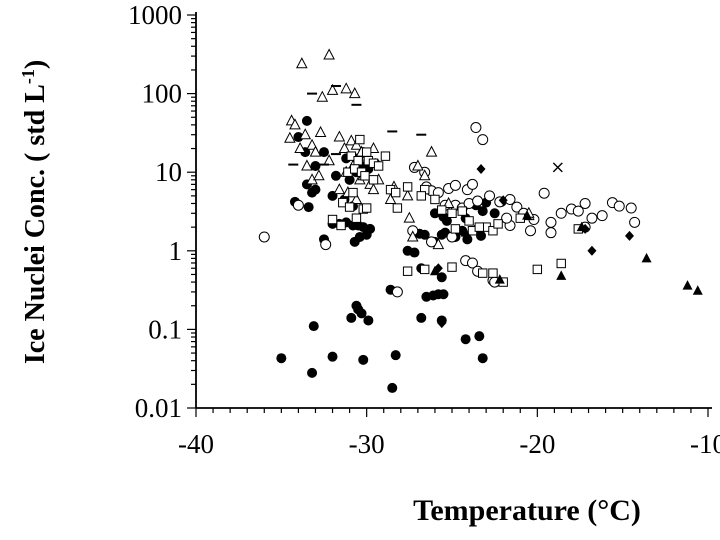 The width and height of the screenshot is (720, 540). What do you see at coordinates (168, 172) in the screenshot?
I see `y-tick-label: 10` at bounding box center [168, 172].